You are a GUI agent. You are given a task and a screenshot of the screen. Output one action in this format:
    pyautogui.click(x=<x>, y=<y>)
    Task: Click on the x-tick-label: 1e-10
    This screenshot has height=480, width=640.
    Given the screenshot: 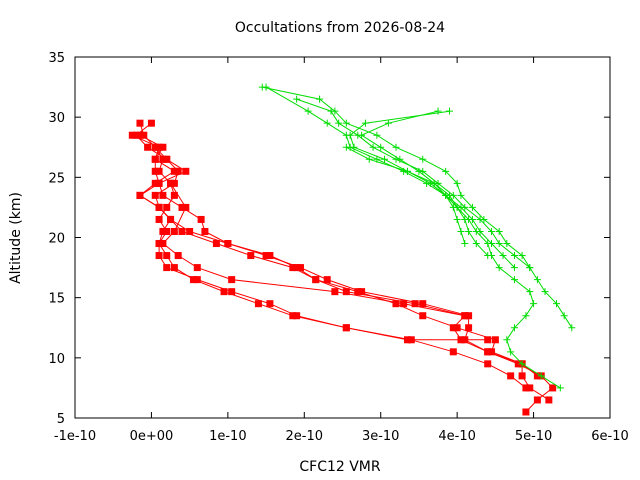 What is the action you would take?
    pyautogui.click(x=228, y=436)
    